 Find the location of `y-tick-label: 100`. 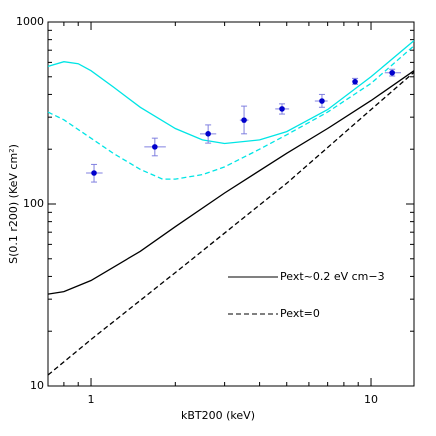

y-tick-label: 100 is located at coordinates (33, 203).